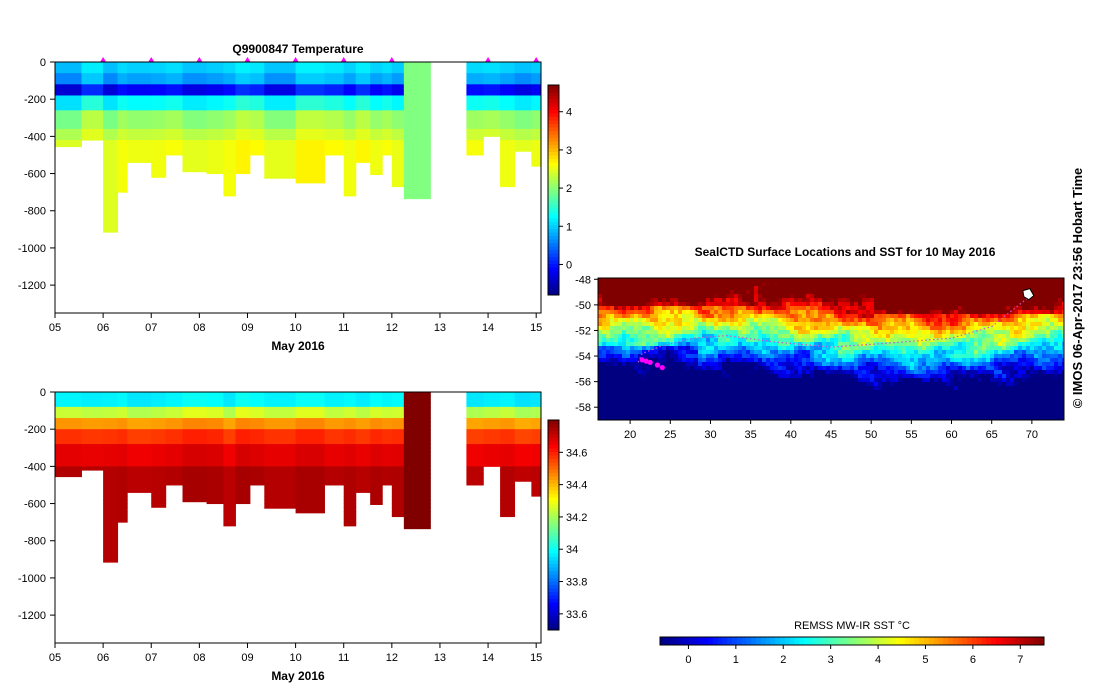 The width and height of the screenshot is (1099, 700). Describe the element at coordinates (103, 328) in the screenshot. I see `temp-x-tick-label: 06` at that location.